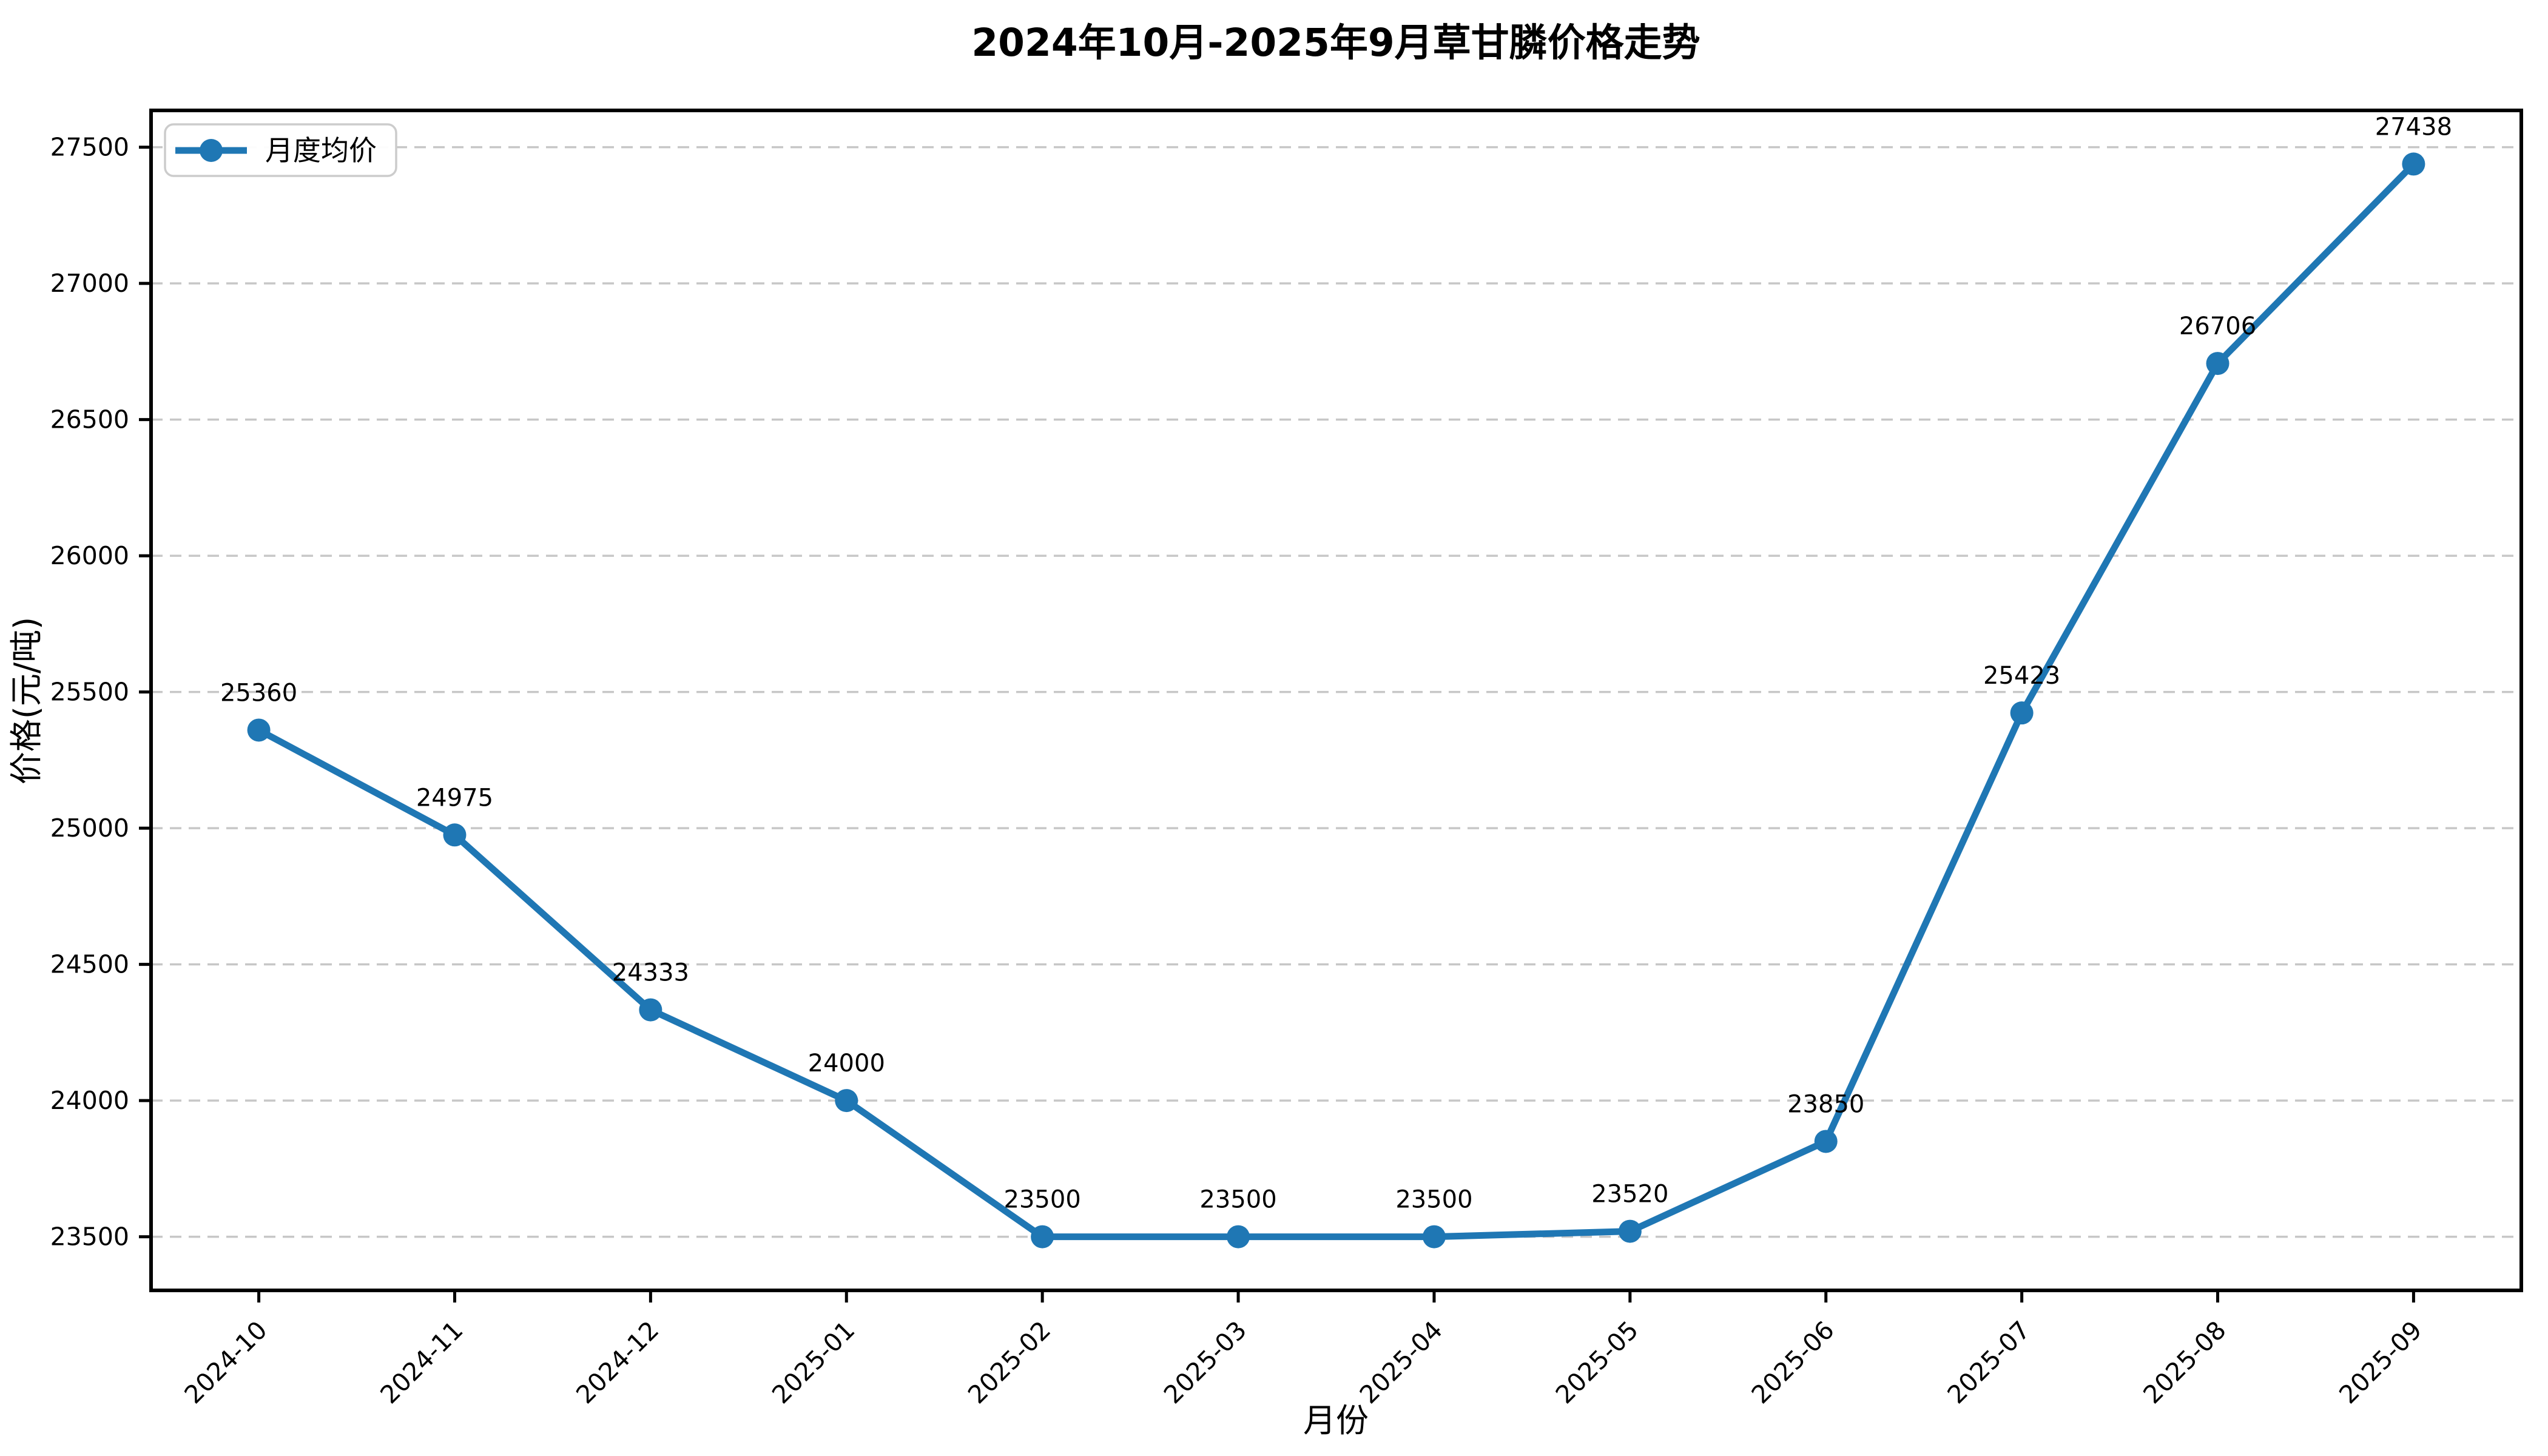 Image resolution: width=2548 pixels, height=1456 pixels. Describe the element at coordinates (89, 828) in the screenshot. I see `y-tick-label: 25000` at that location.